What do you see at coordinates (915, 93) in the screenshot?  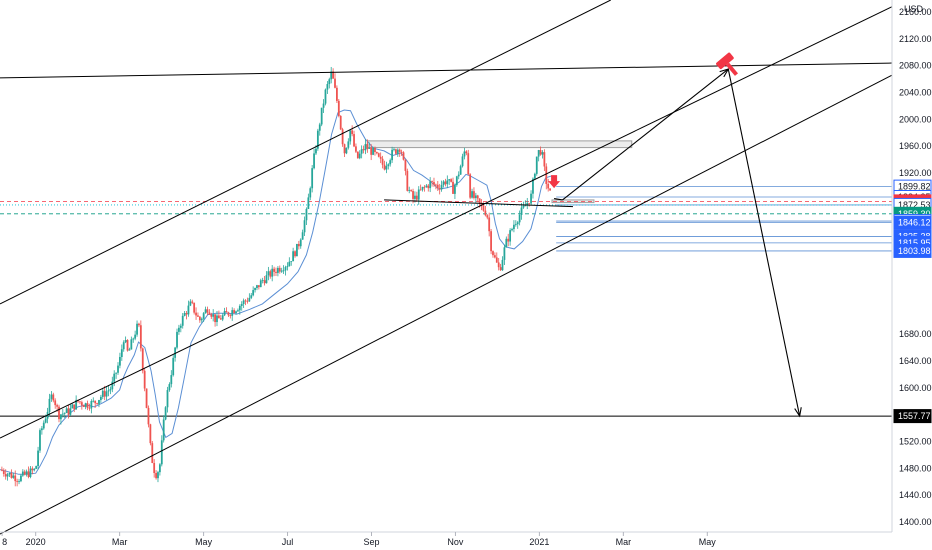 I see `price-tick-label: 2040.00` at bounding box center [915, 93].